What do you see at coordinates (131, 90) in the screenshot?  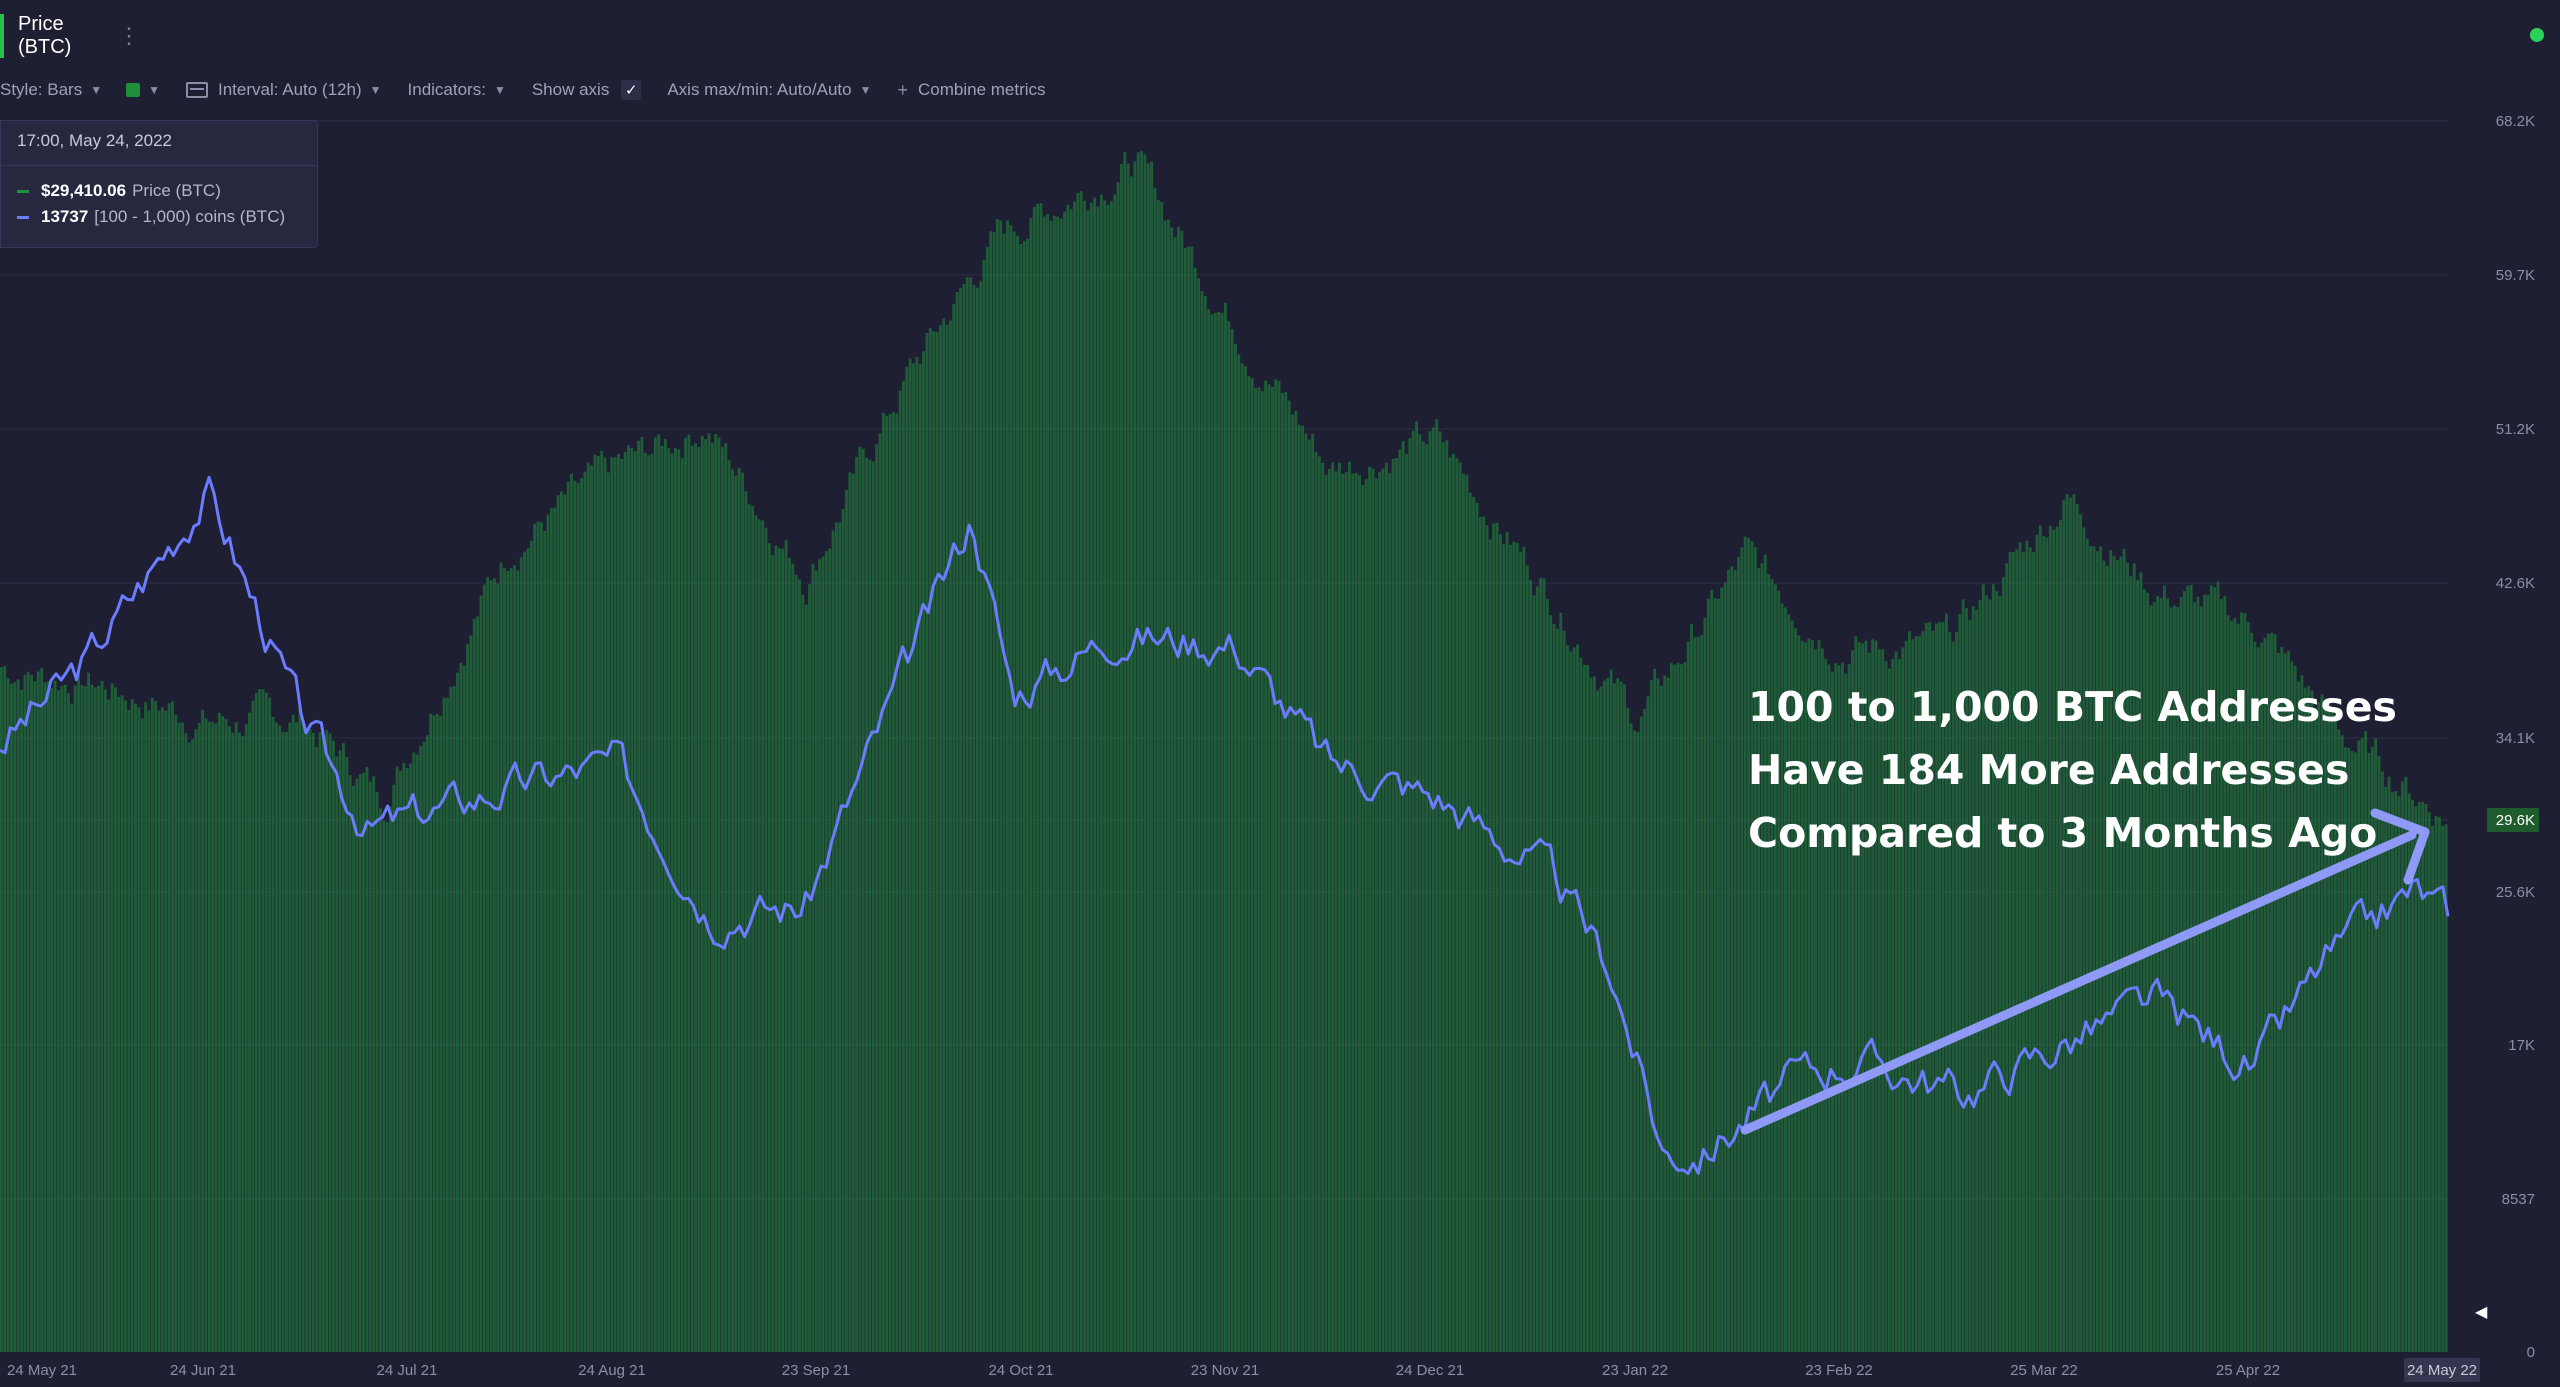 I see `color-dropdown: ▼` at bounding box center [131, 90].